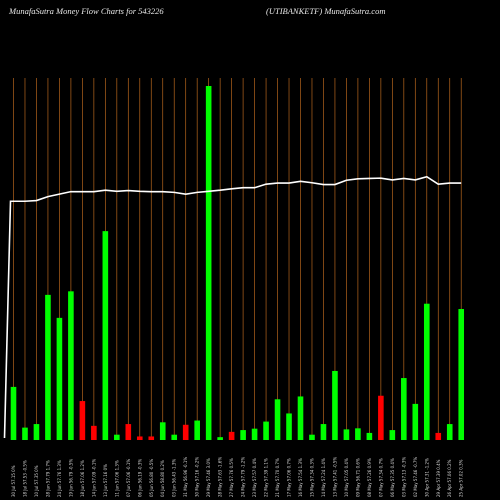 Image resolution: width=500 pixels, height=500 pixels. I want to click on x-tick-label: 21 May 57.70 0.7%, so click(277, 477).